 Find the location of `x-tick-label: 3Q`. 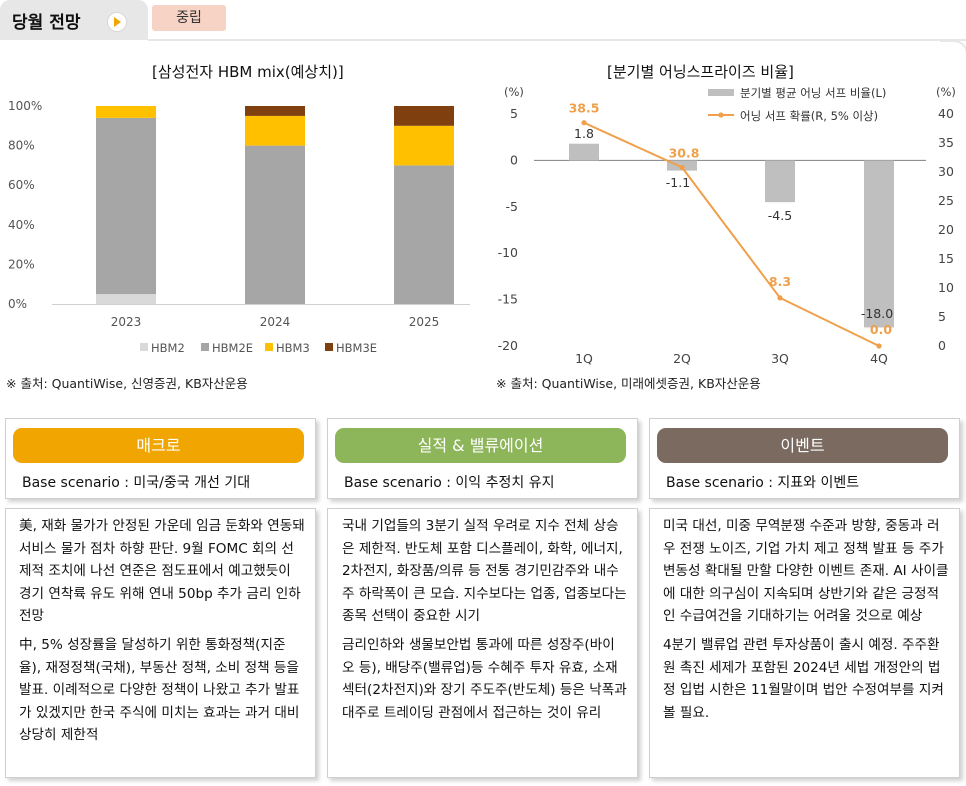

x-tick-label: 3Q is located at coordinates (780, 358).